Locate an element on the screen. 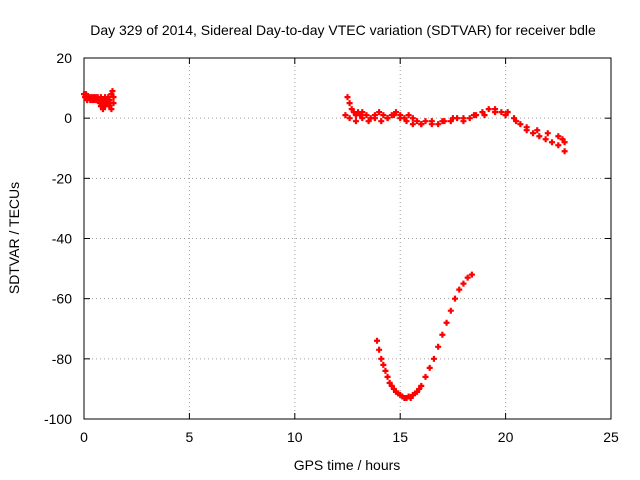 The width and height of the screenshot is (640, 480). x-axis-label: GPS time / hours is located at coordinates (347, 465).